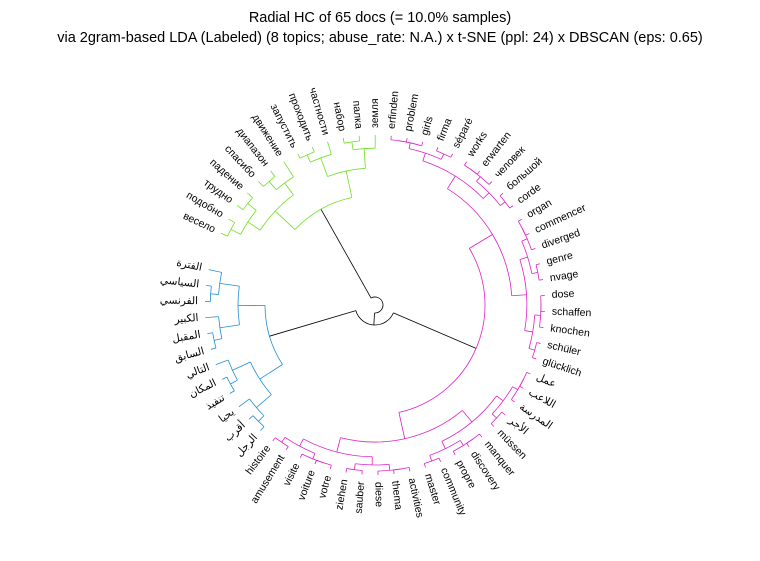 The image size is (760, 561). Describe the element at coordinates (227, 415) in the screenshot. I see `leaf-label-55: يحيا` at that location.